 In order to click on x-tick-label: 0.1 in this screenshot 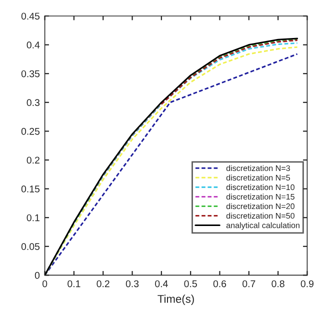, I will do `click(74, 284)`.